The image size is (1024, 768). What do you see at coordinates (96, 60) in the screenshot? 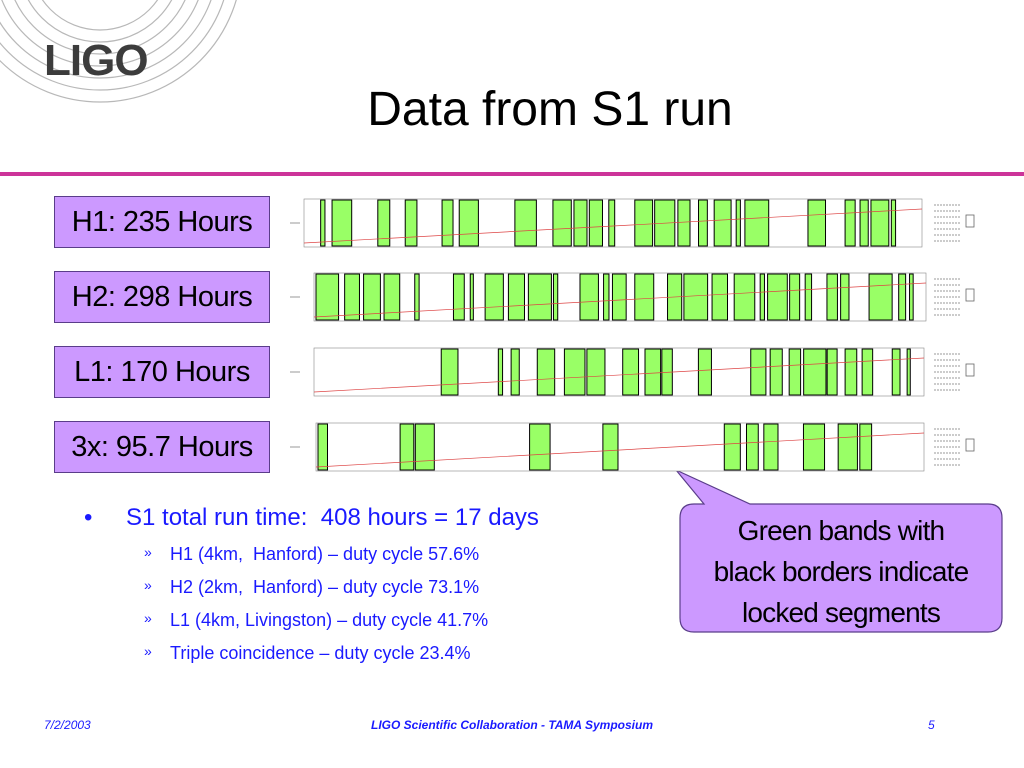
I see `ligo-logo: LIGO` at bounding box center [96, 60].